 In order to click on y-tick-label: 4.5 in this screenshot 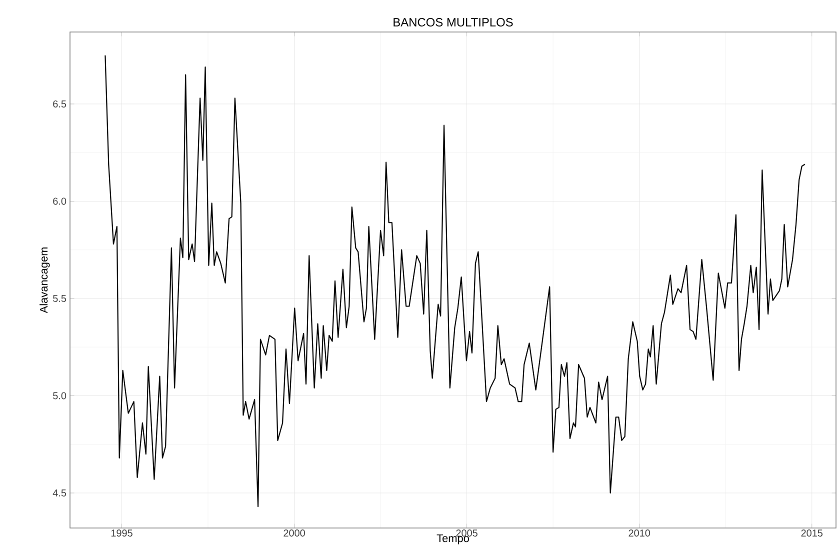, I will do `click(59, 493)`.